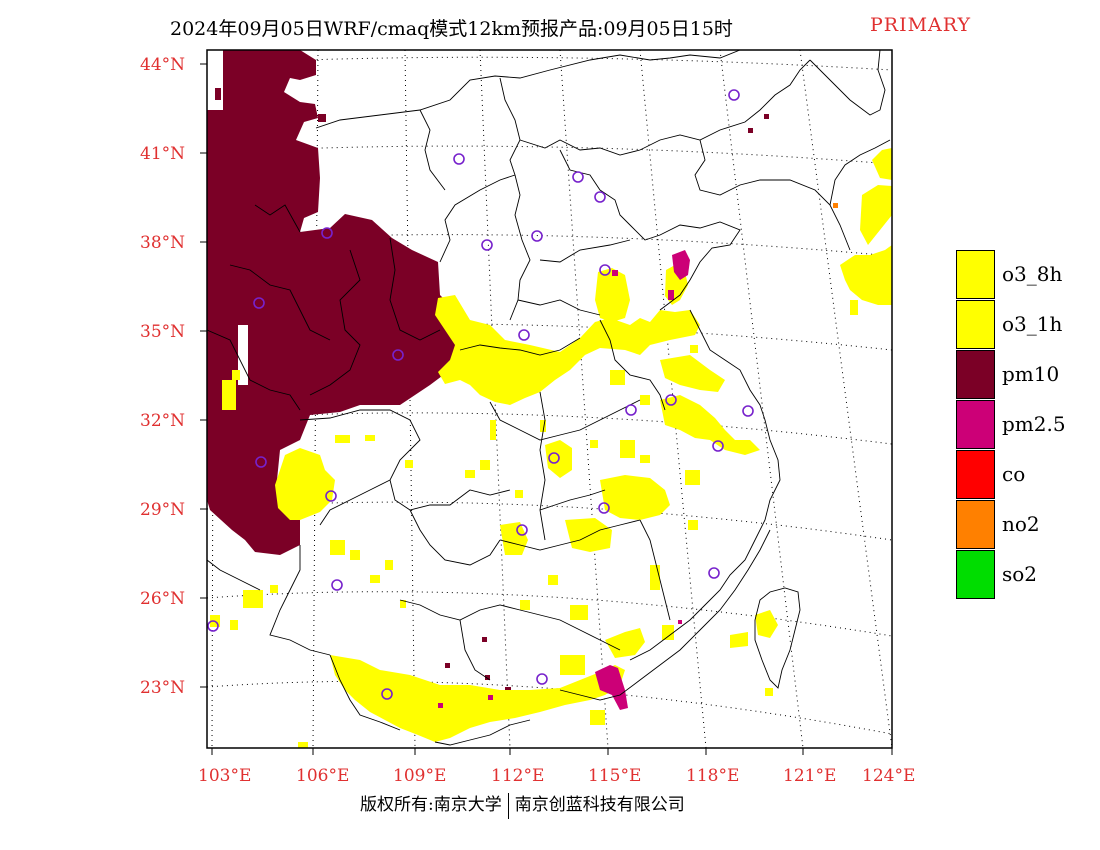 The image size is (1100, 850). I want to click on lat-label-44: 44°N, so click(163, 65).